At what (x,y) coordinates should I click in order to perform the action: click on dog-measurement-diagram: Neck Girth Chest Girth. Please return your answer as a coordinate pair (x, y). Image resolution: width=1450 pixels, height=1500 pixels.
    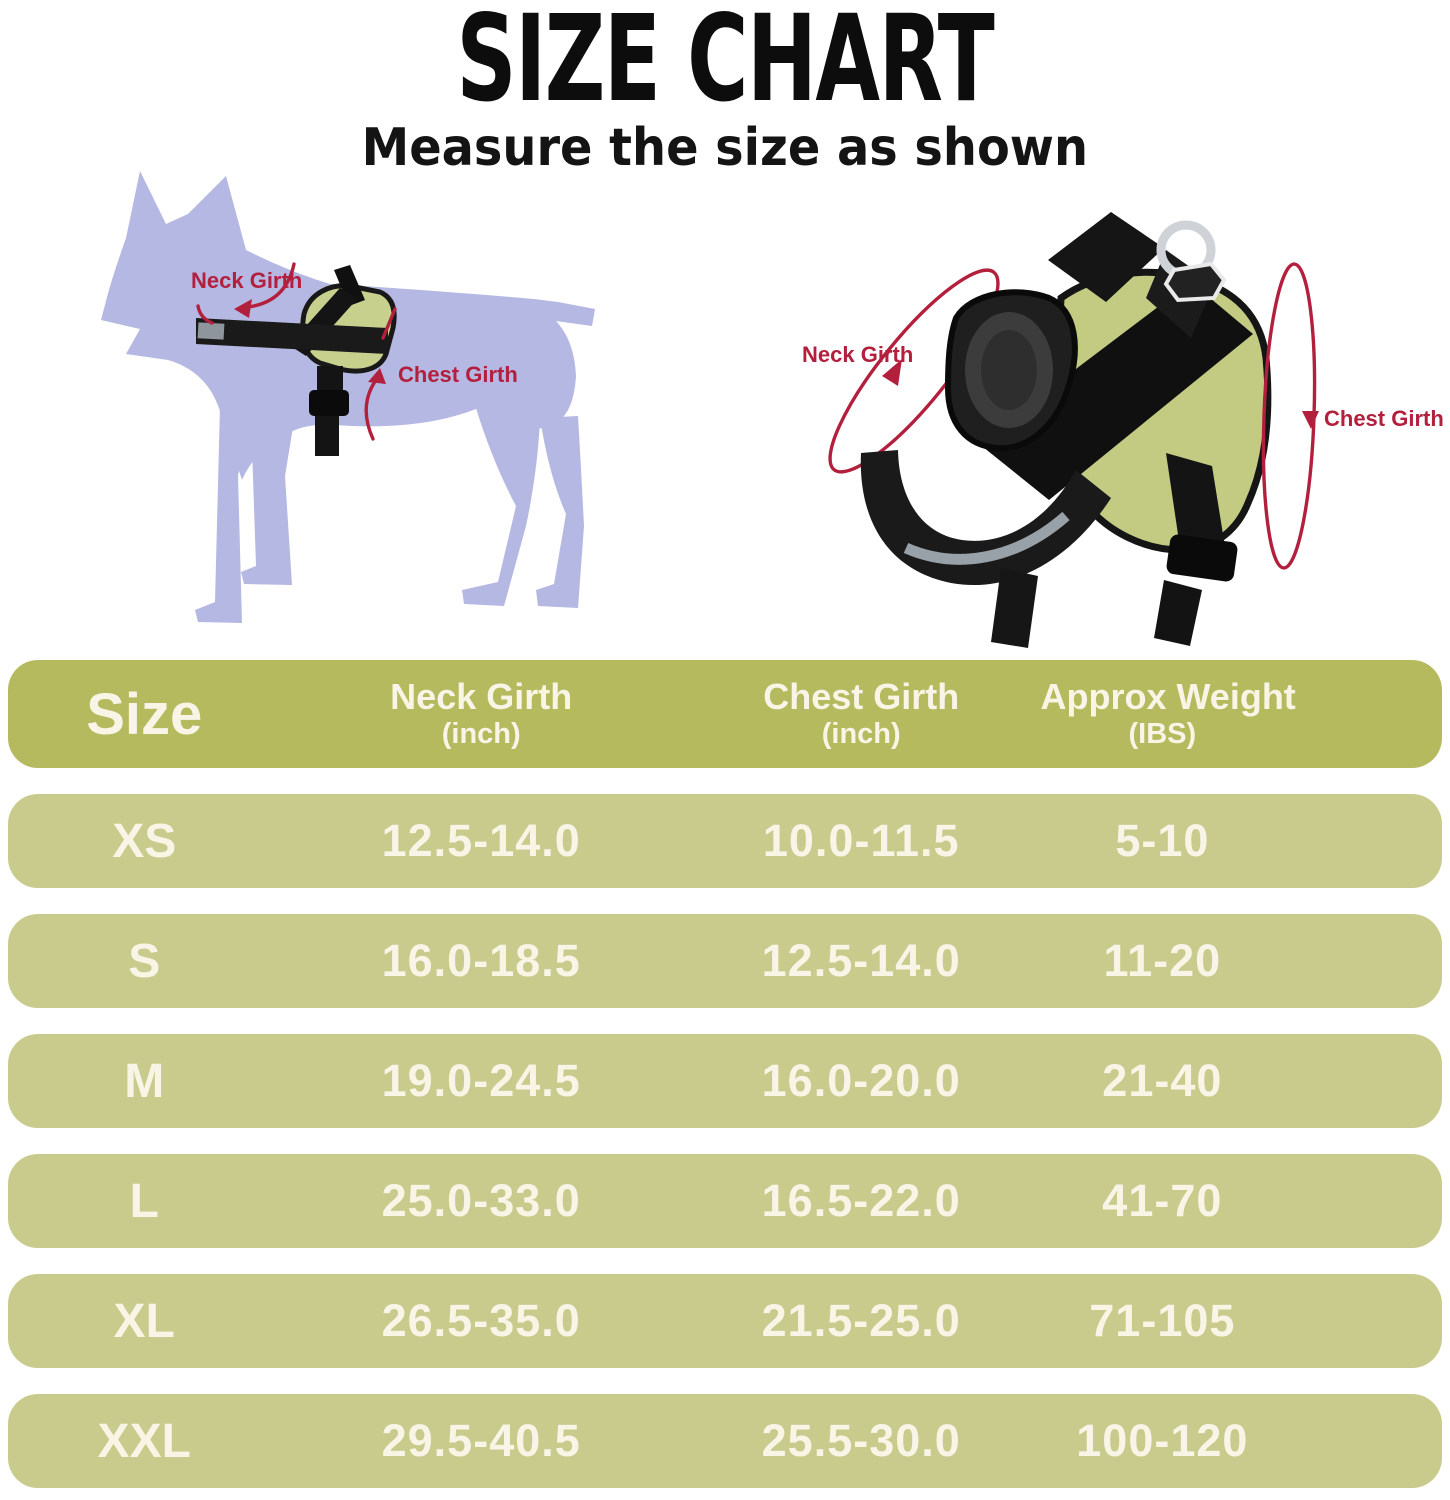
    Looking at the image, I should click on (348, 397).